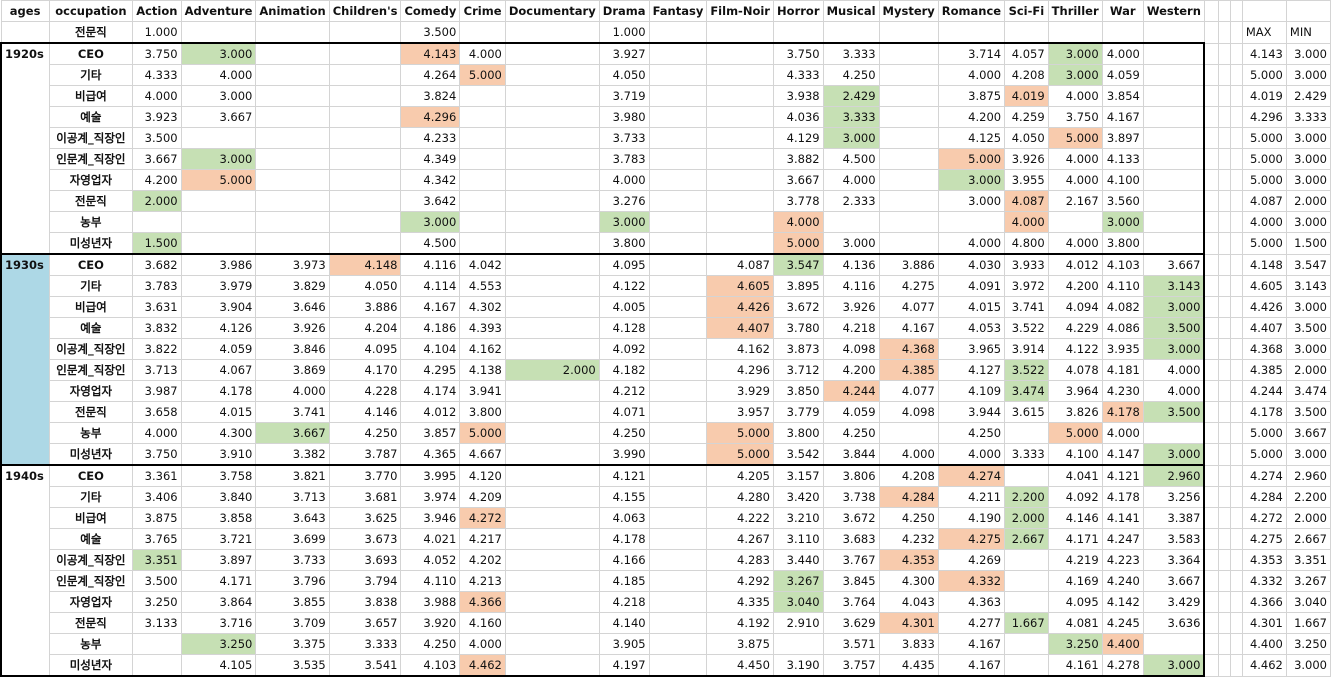 The height and width of the screenshot is (682, 1331). I want to click on max-cell: 4.019, so click(1264, 96).